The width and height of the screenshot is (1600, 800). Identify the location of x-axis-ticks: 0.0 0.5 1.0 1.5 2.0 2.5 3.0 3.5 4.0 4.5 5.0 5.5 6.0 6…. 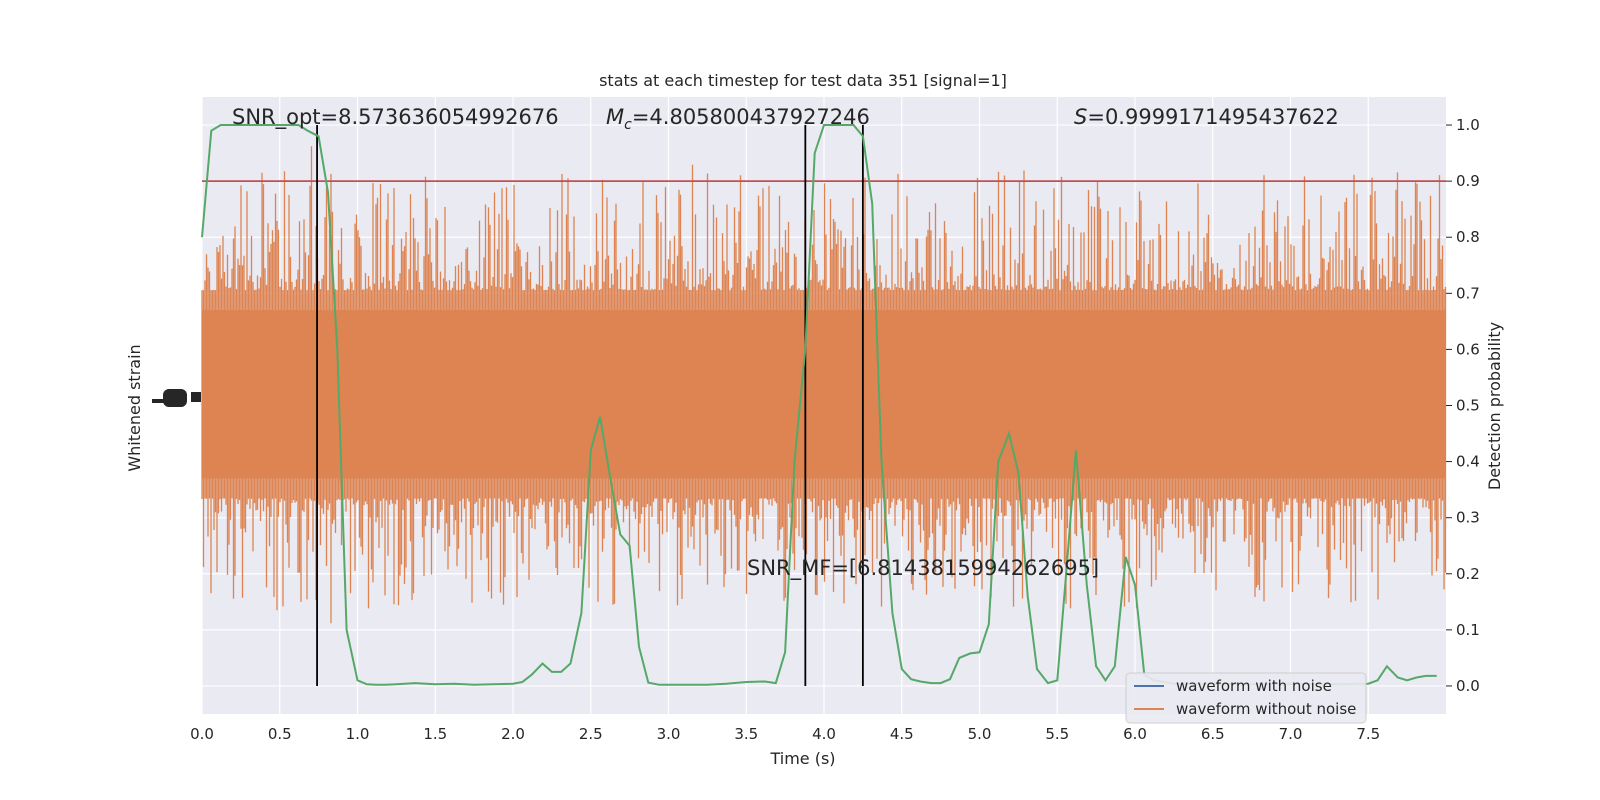
(785, 734).